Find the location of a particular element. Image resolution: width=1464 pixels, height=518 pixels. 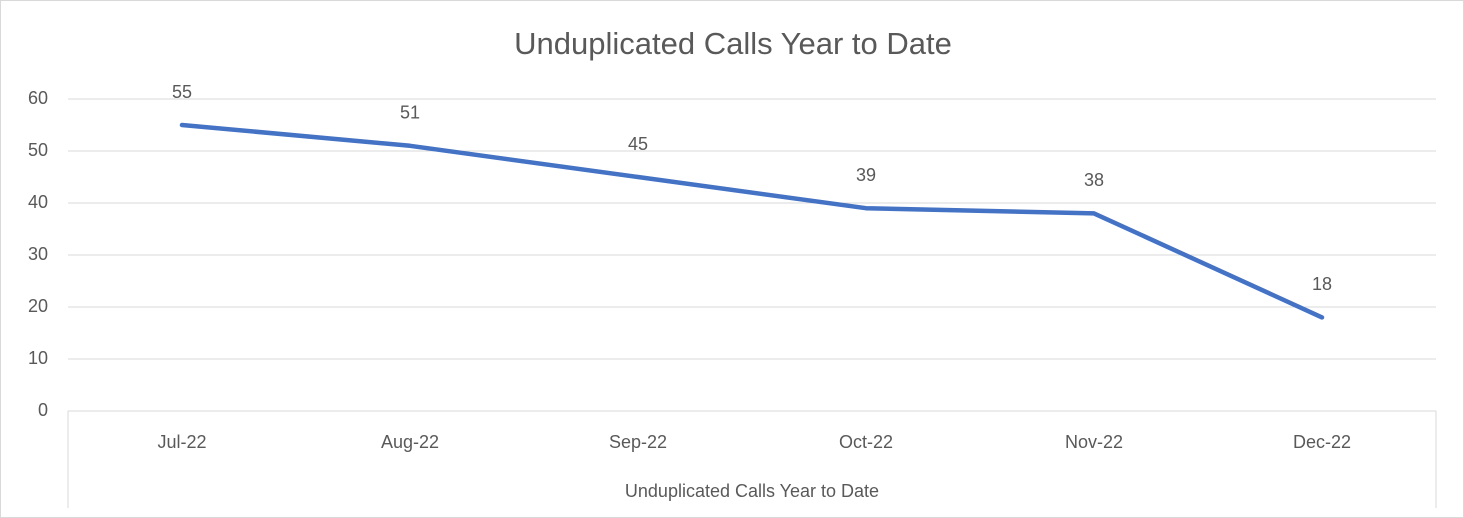

x-tick-label: Sep-22 is located at coordinates (638, 442).